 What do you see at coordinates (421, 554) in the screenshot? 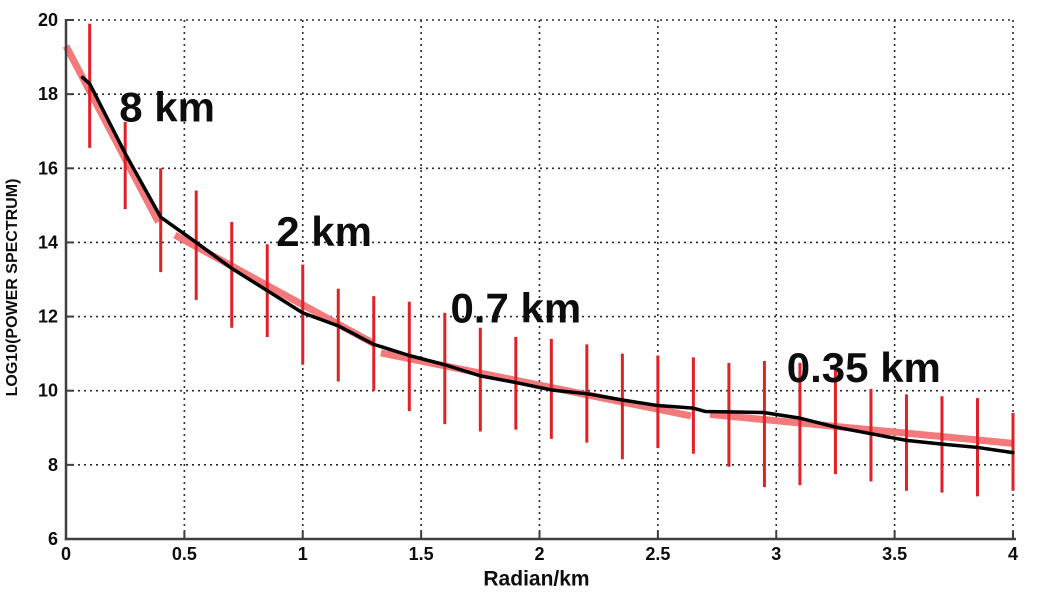
I see `x-tick-label: 1.5` at bounding box center [421, 554].